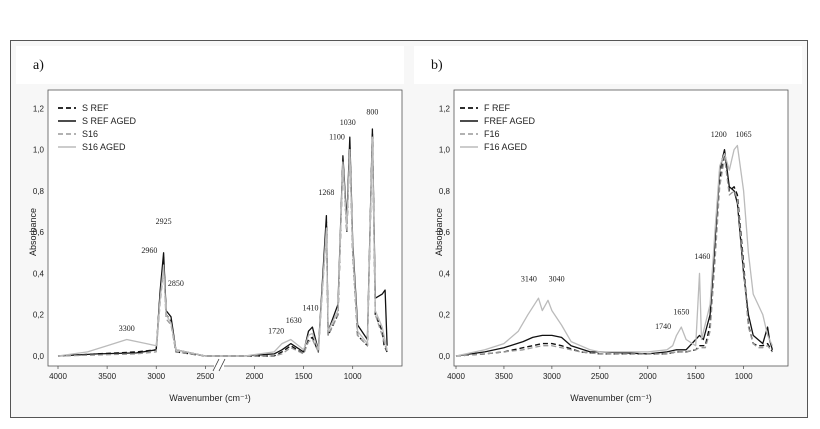 Image resolution: width=820 pixels, height=429 pixels. I want to click on panel-a-ylabel: Absorbance, so click(33, 232).